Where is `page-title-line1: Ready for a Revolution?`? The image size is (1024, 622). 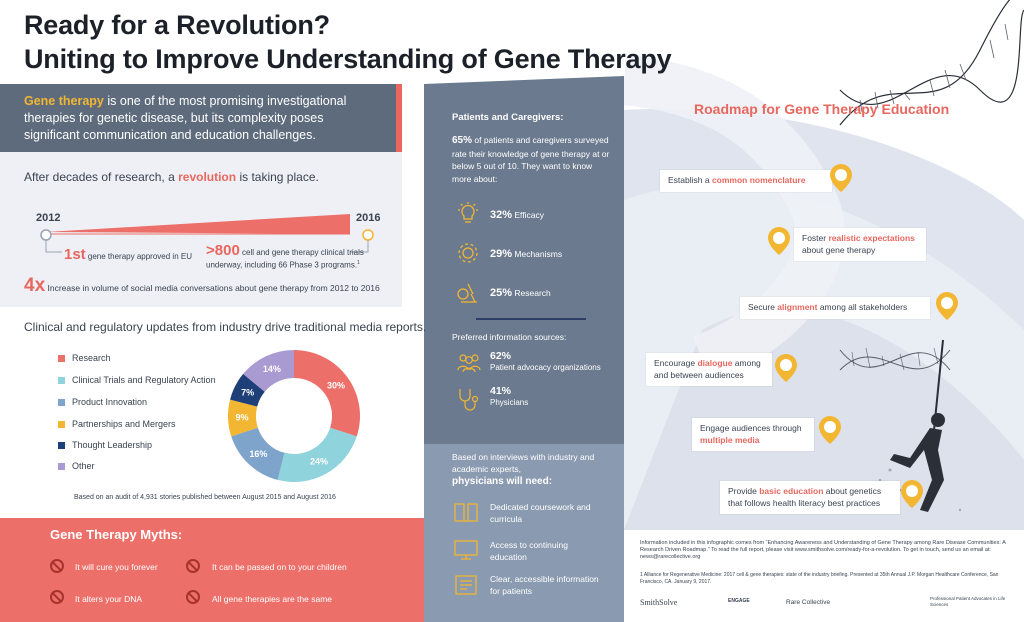 page-title-line1: Ready for a Revolution? is located at coordinates (177, 25).